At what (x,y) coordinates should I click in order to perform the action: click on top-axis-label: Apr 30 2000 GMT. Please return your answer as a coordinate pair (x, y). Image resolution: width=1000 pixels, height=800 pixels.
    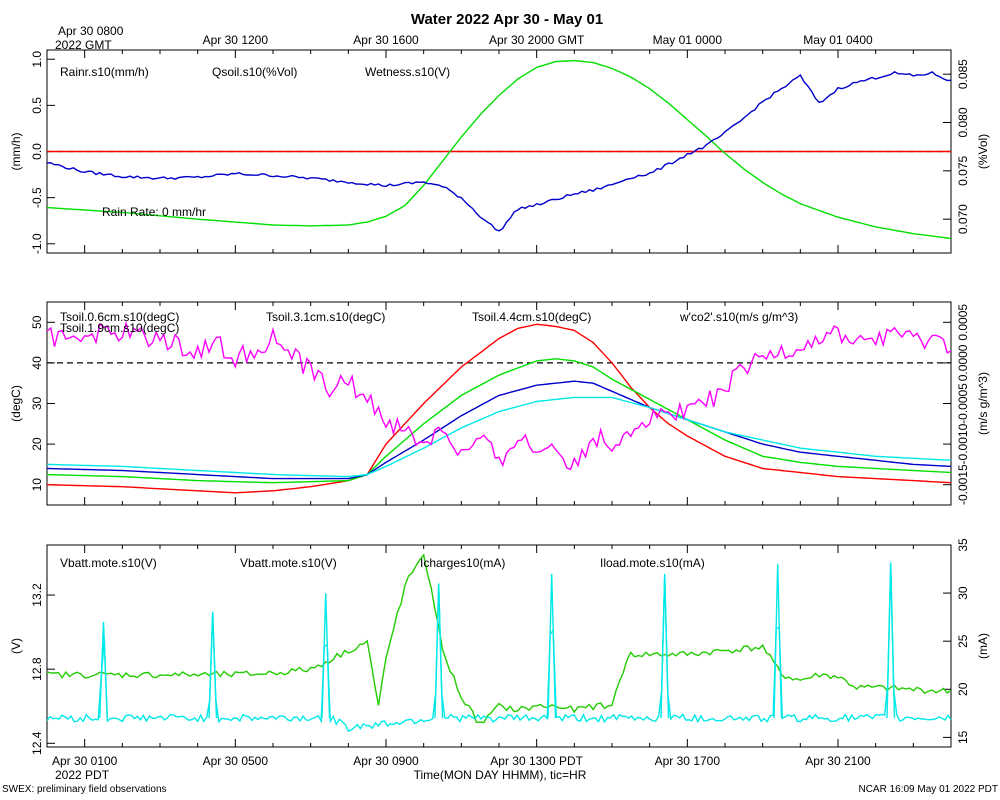
    Looking at the image, I should click on (537, 40).